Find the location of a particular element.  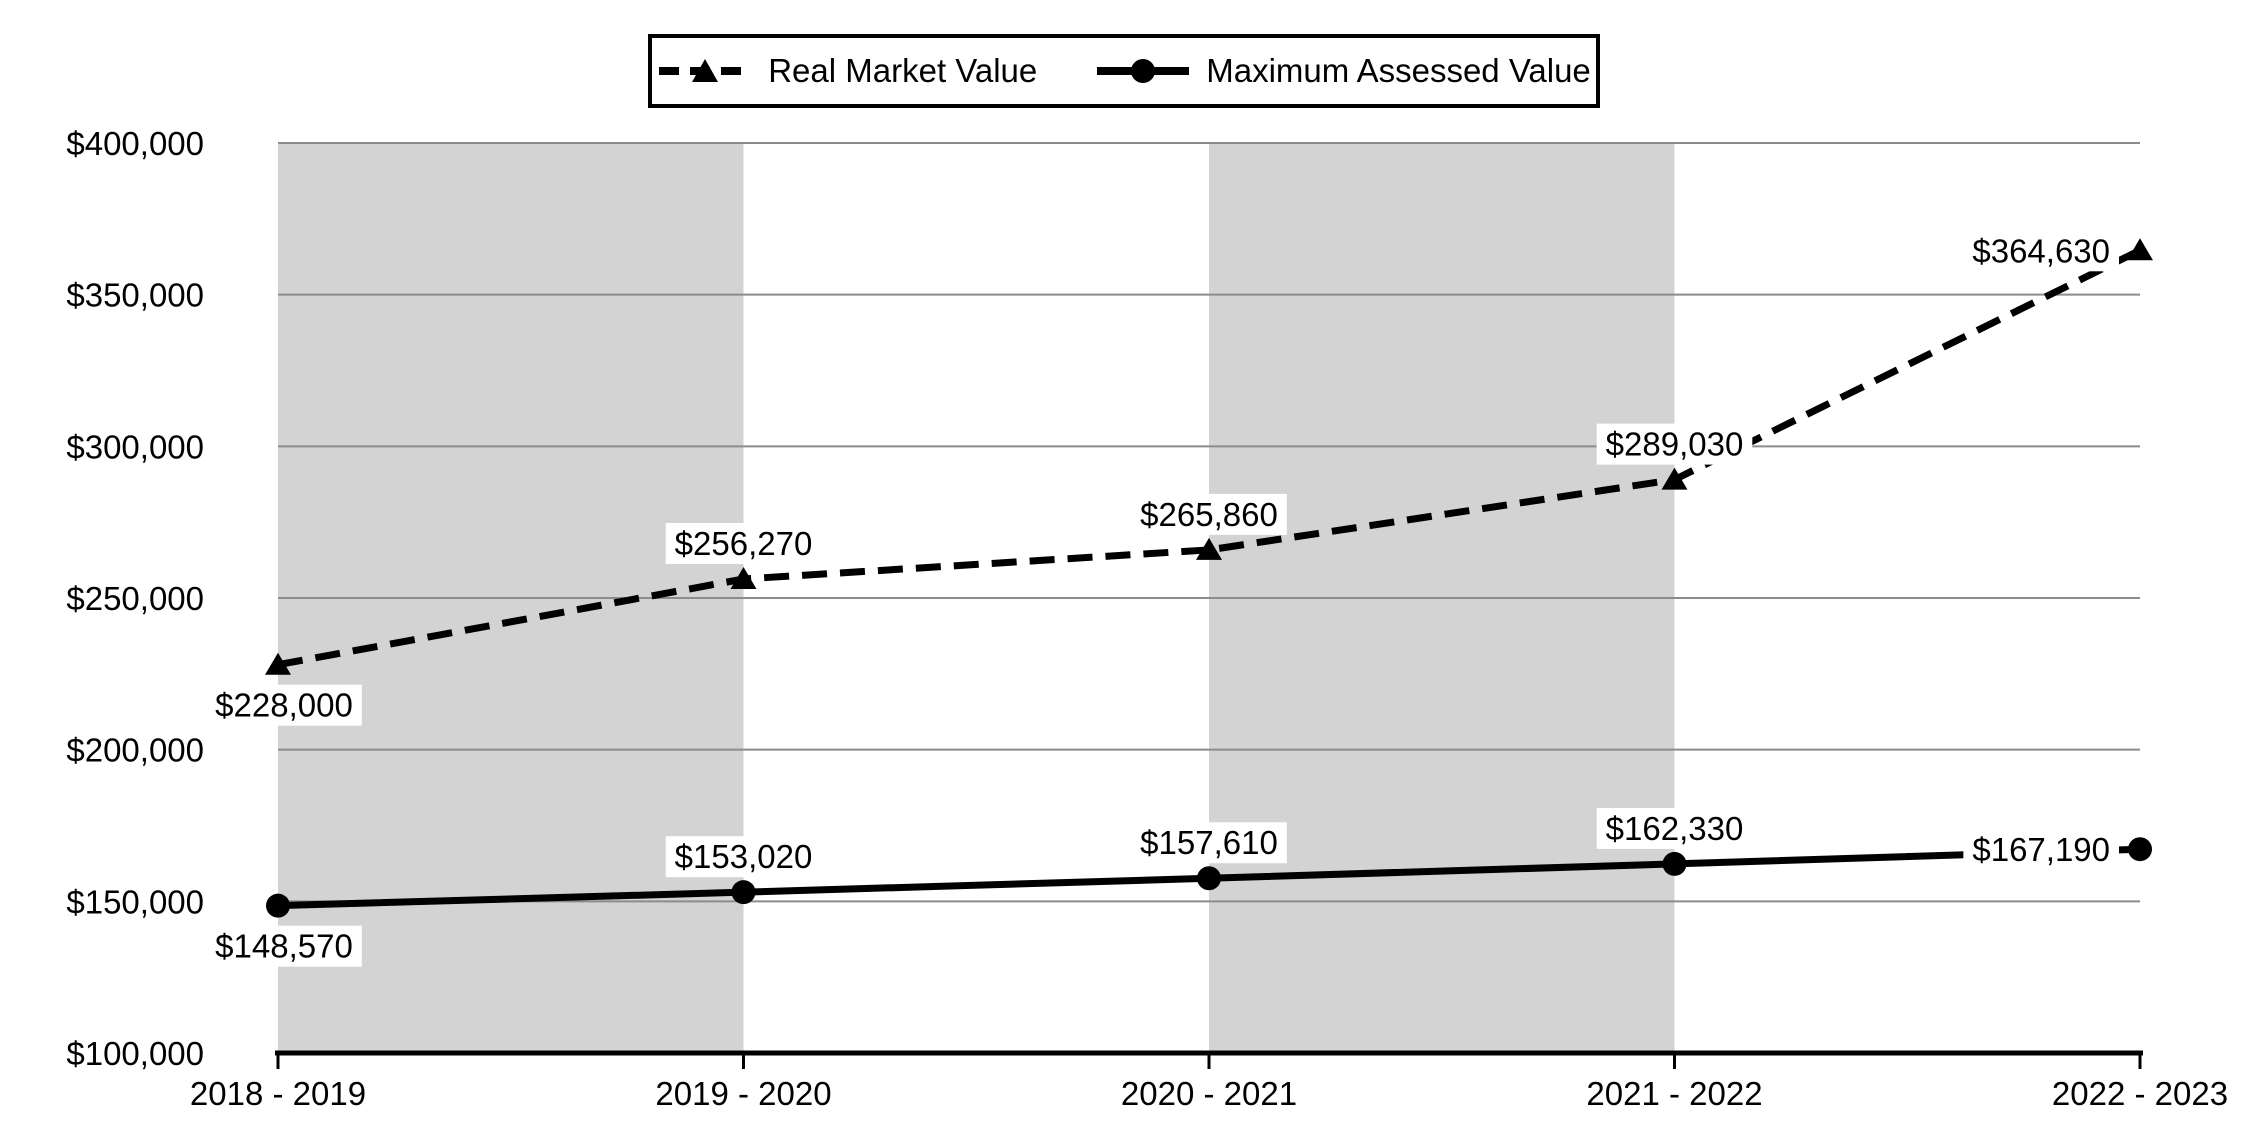

legend-label-real-market-value: Real Market Value is located at coordinates (903, 70).